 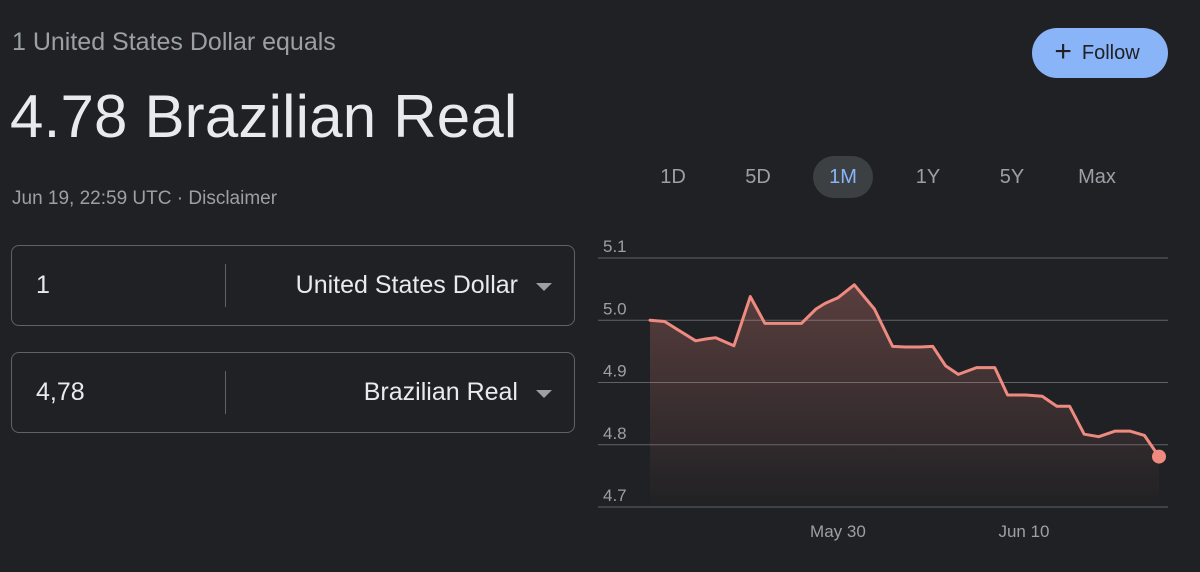 What do you see at coordinates (898, 177) in the screenshot?
I see `time-range-tabs: 1D 5D 1M 1Y 5Y Max` at bounding box center [898, 177].